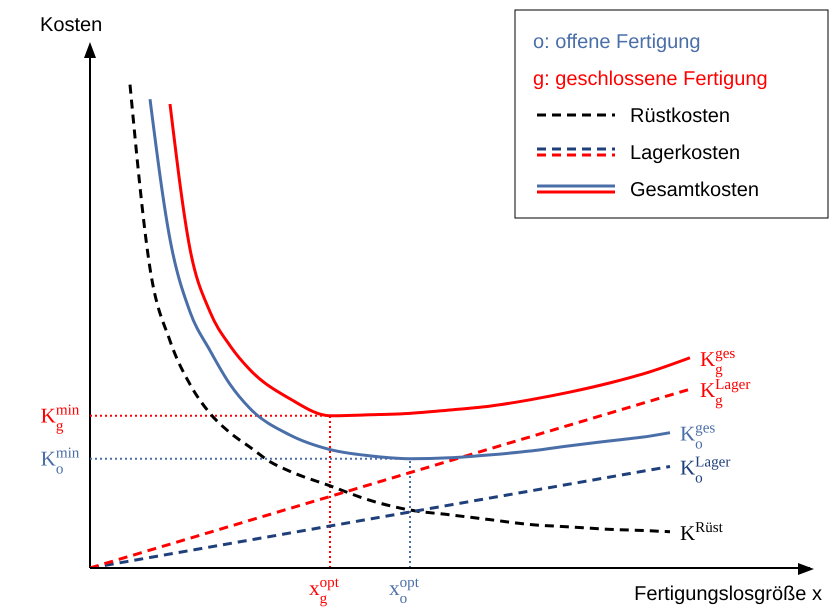 Image resolution: width=830 pixels, height=610 pixels. I want to click on annotation: Gesamtkosten, so click(694, 190).